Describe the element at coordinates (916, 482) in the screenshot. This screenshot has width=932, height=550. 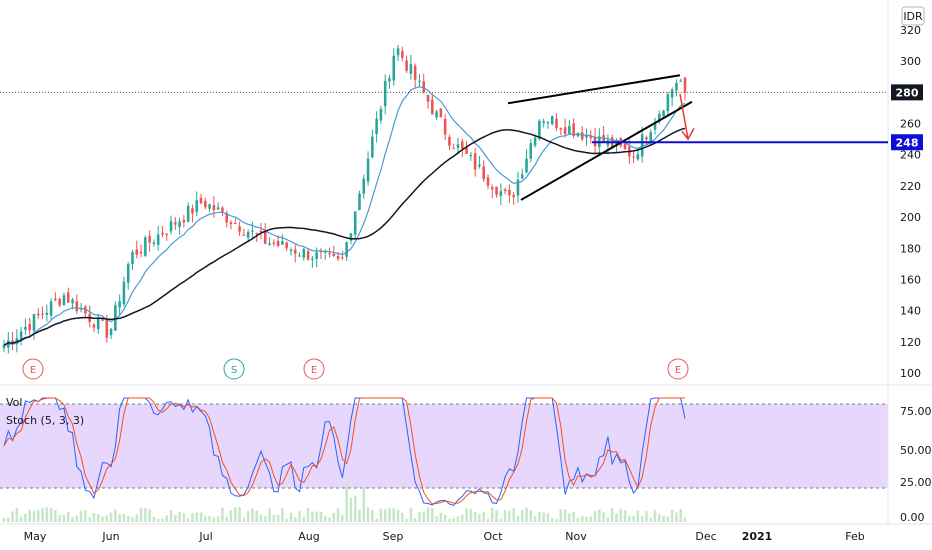
I see `stoch-tick-label: 25.00` at that location.